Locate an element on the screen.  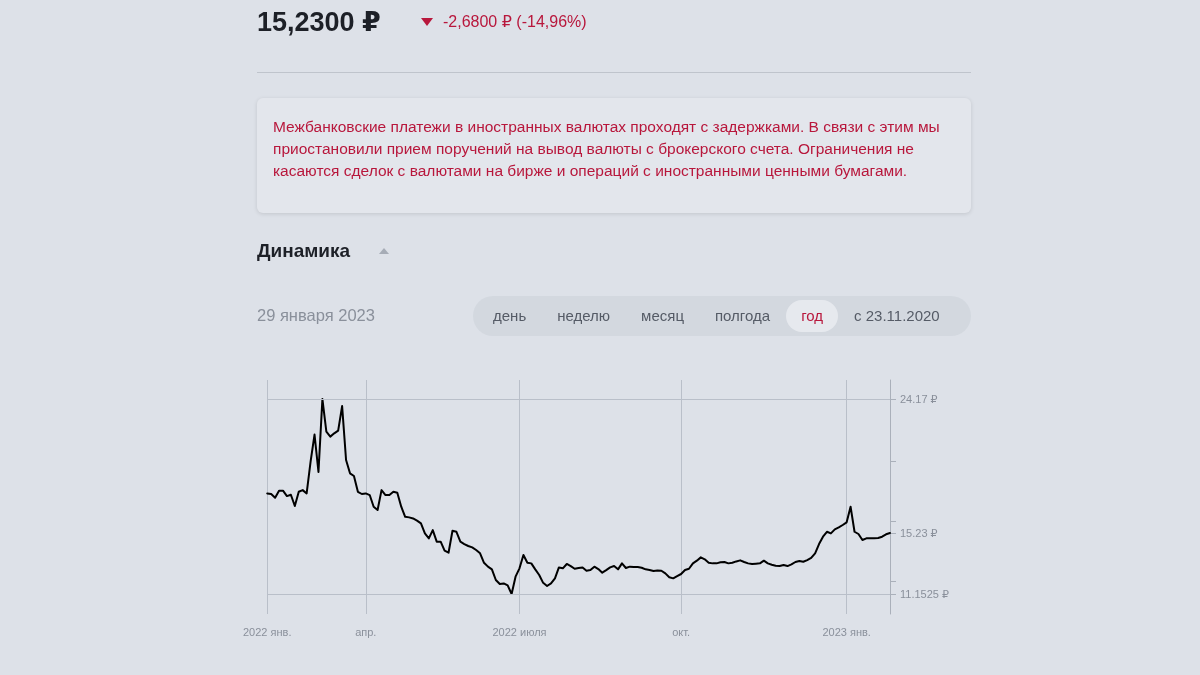
y-tick-label: 11.1525 ₽ is located at coordinates (925, 594).